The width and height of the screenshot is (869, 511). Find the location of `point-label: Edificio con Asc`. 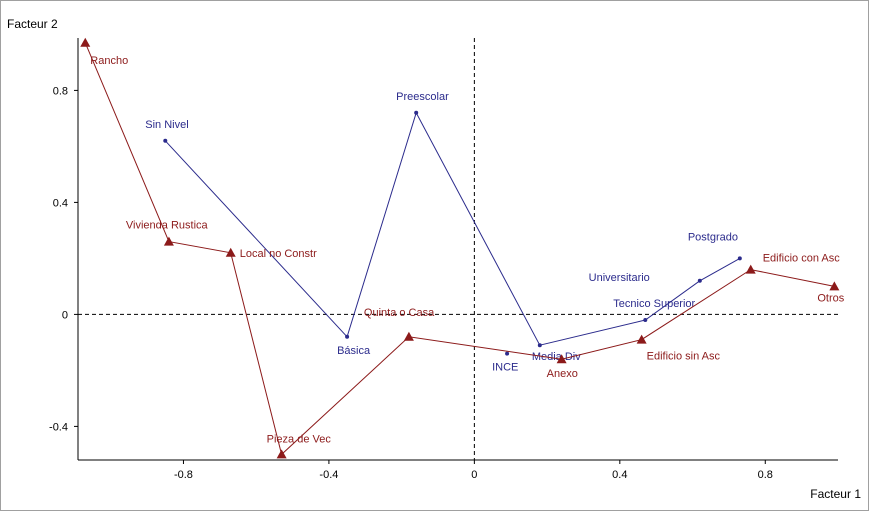

point-label: Edificio con Asc is located at coordinates (802, 259).